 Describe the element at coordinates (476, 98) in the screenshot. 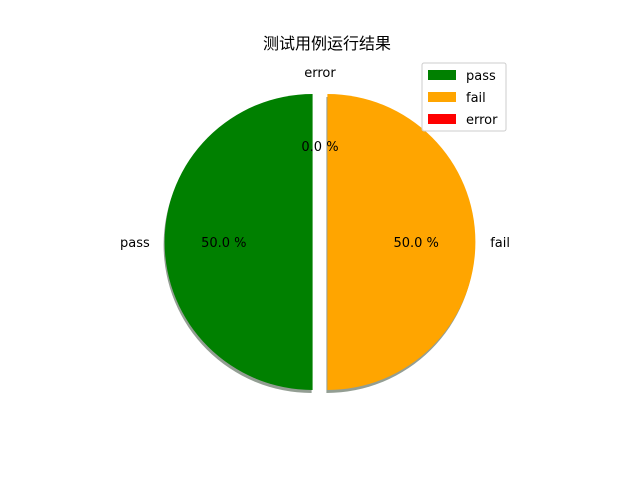

I see `legend-label-fail: fail` at that location.